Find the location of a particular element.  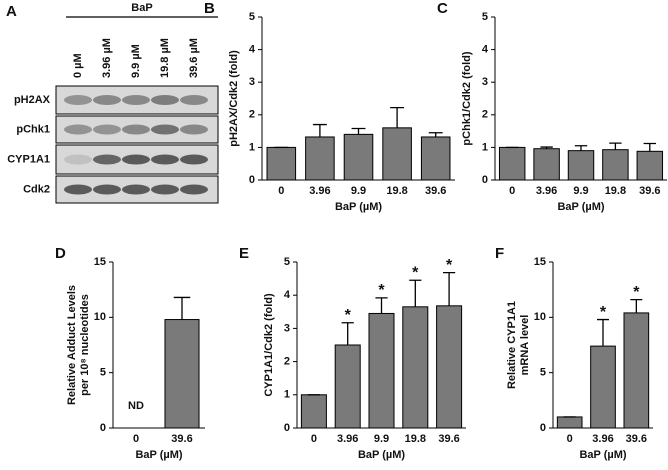

lane-label: 0 µM is located at coordinates (78, 65).